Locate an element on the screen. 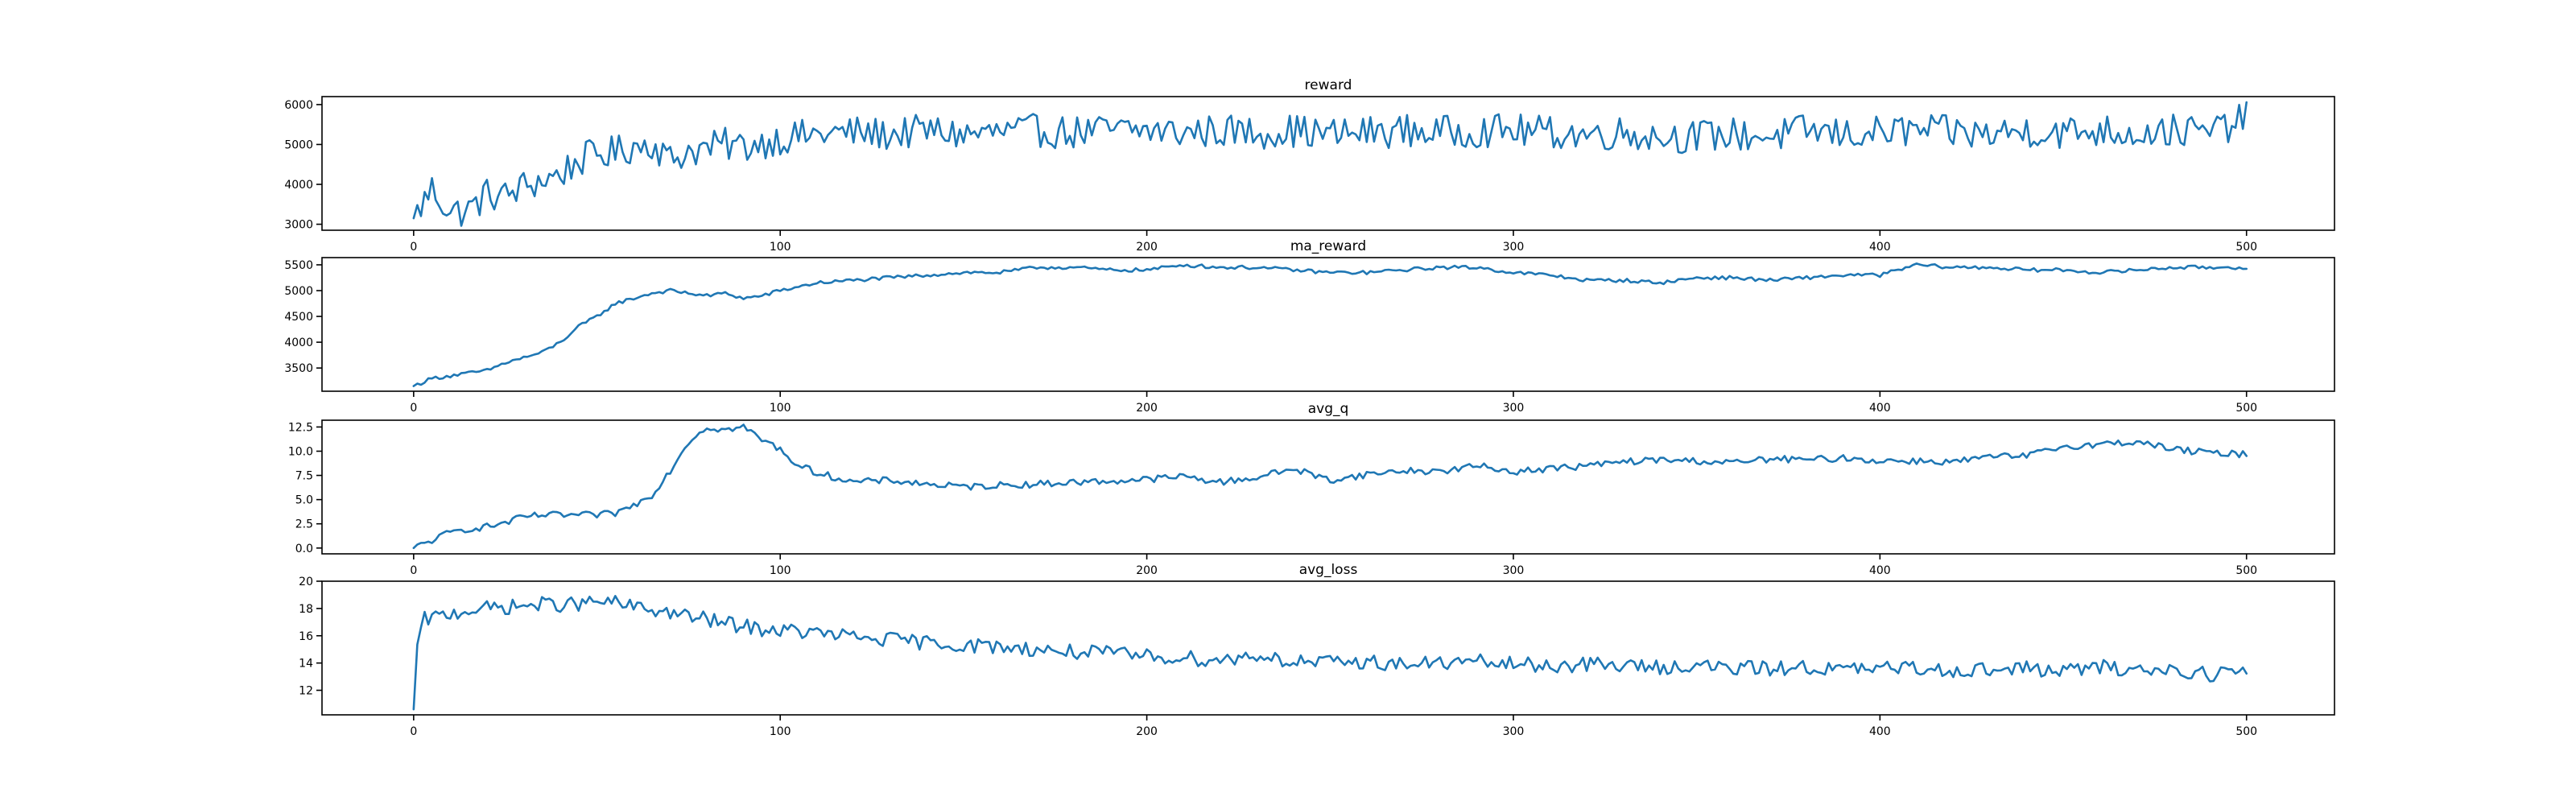  y-tick-label-reward-6000: 6000 is located at coordinates (298, 106).